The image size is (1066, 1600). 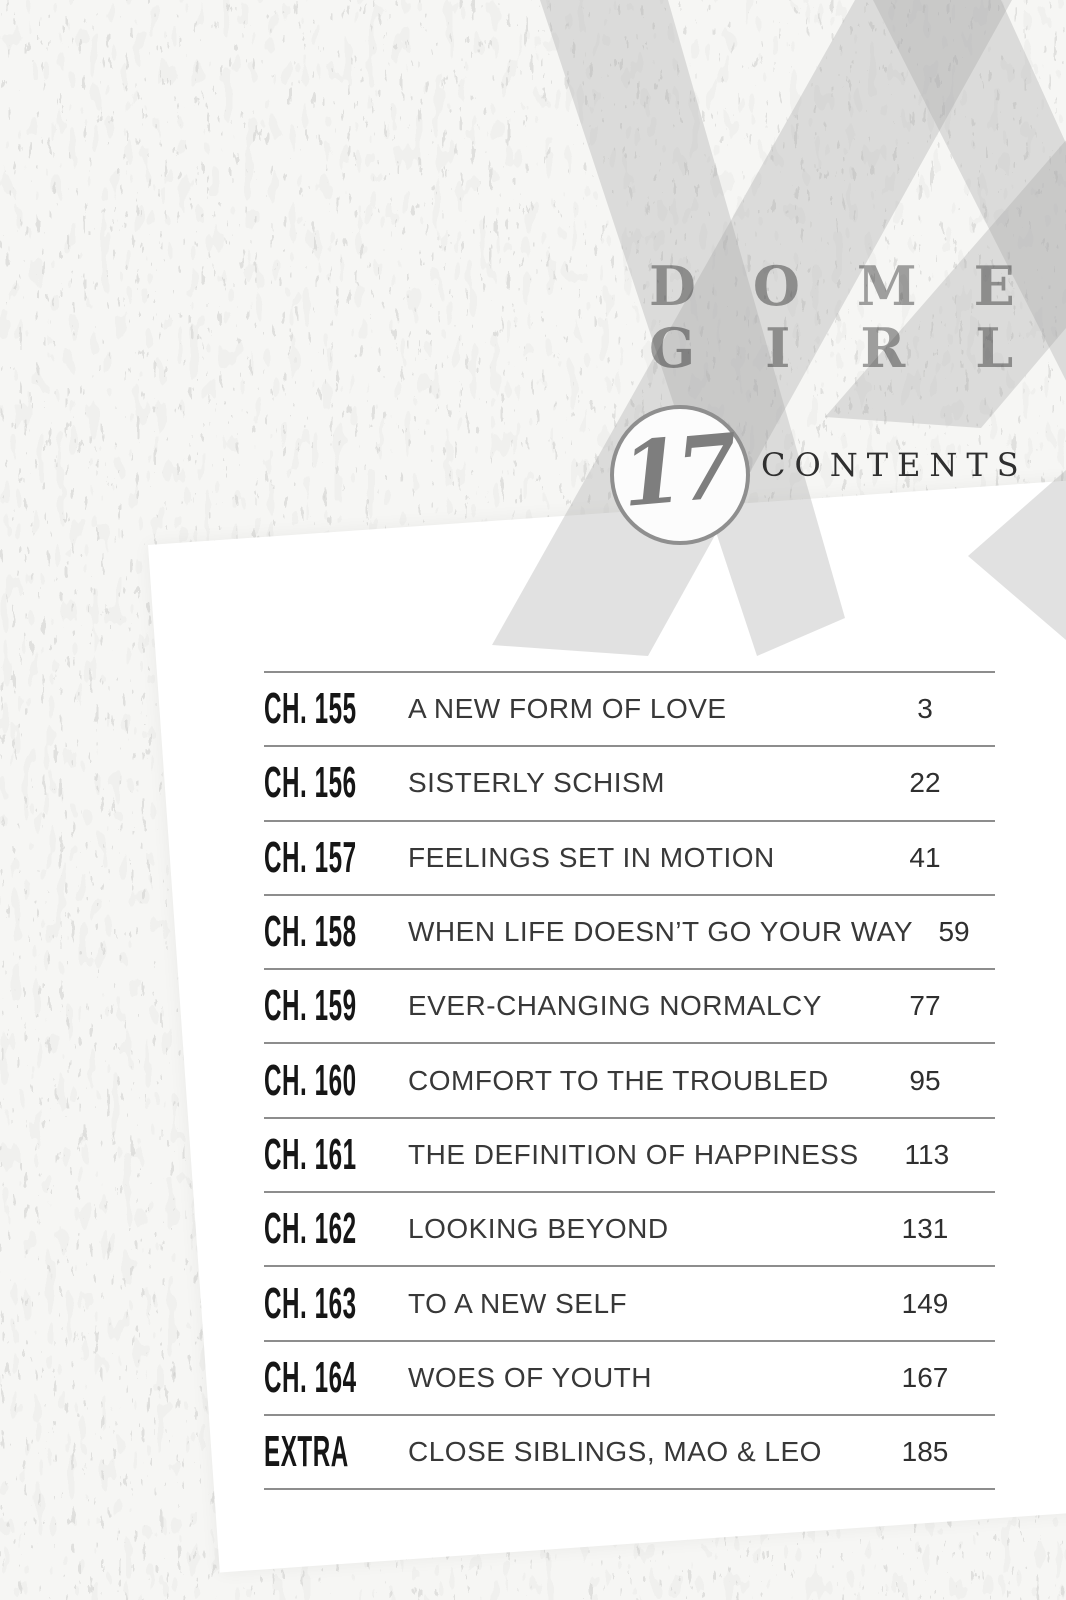 What do you see at coordinates (567, 709) in the screenshot?
I see `chapter-title: A NEW FORM OF LOVE` at bounding box center [567, 709].